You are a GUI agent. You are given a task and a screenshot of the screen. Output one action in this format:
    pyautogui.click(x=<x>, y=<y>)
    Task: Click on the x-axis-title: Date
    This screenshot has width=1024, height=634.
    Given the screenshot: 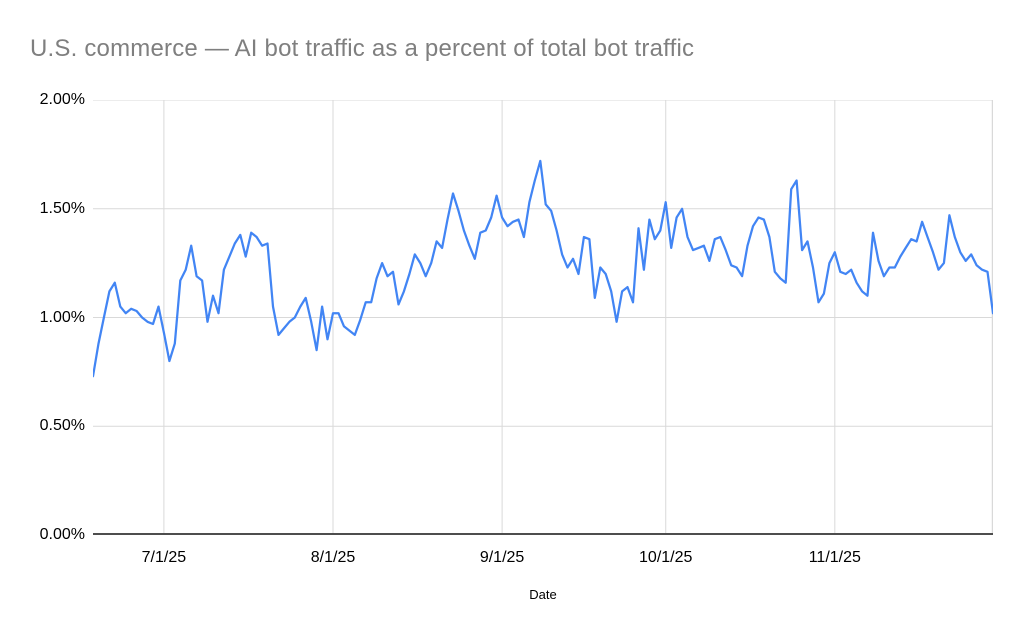 What is the action you would take?
    pyautogui.click(x=543, y=594)
    